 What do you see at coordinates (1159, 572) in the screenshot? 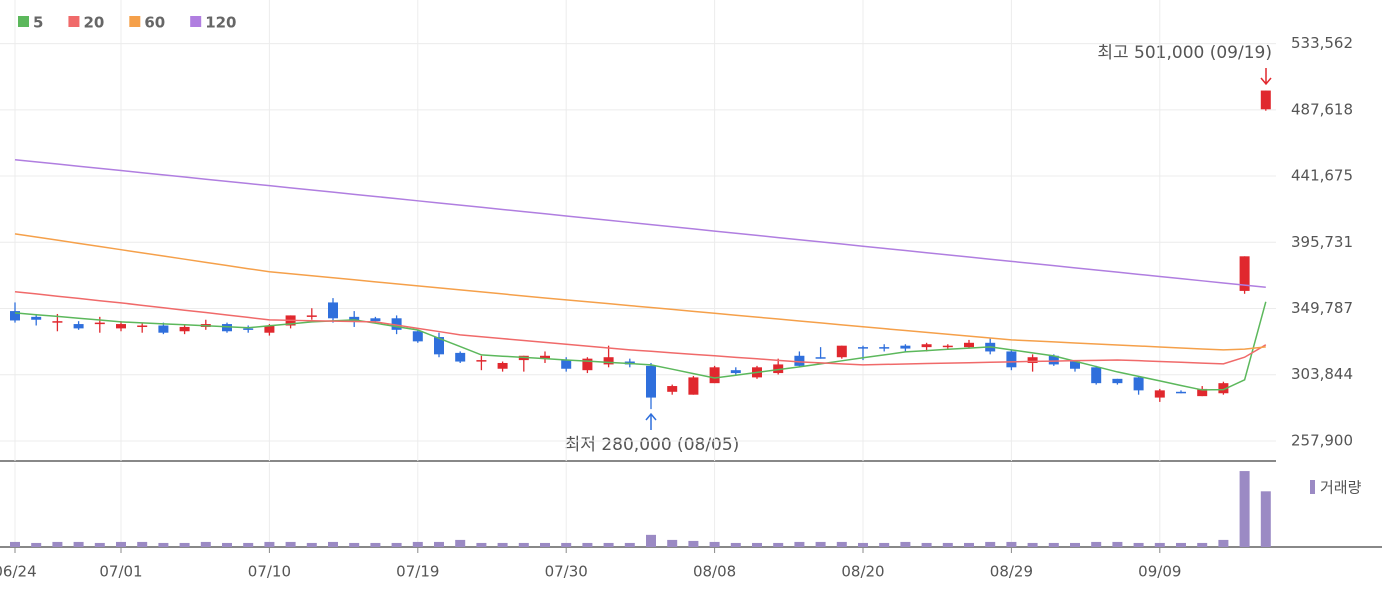
I see `x-tick-label: 09/09` at bounding box center [1159, 572].